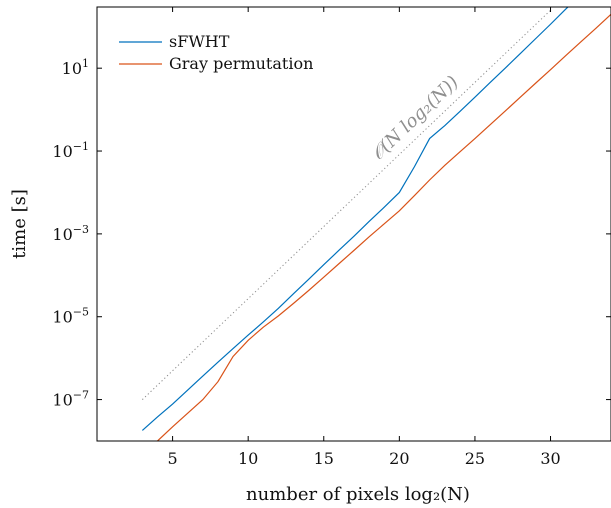 This screenshot has width=611, height=508. Describe the element at coordinates (216, 52) in the screenshot. I see `legend: sFWHT Gray permutation` at that location.